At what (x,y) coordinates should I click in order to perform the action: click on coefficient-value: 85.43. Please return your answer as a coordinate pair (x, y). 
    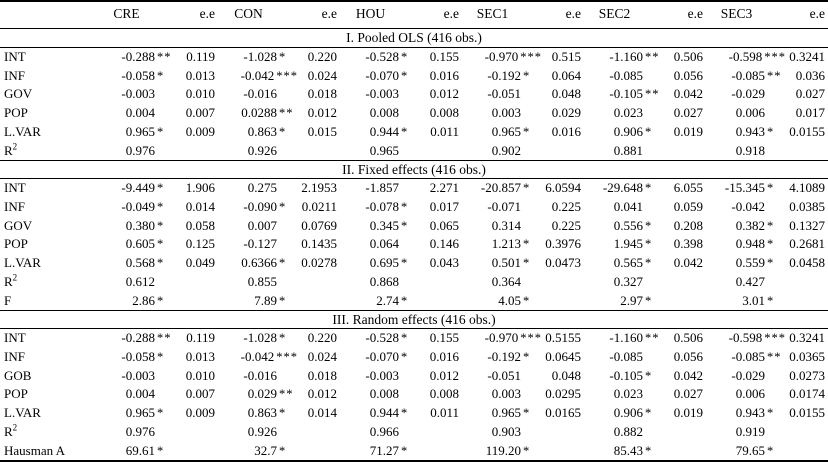
    Looking at the image, I should click on (628, 450).